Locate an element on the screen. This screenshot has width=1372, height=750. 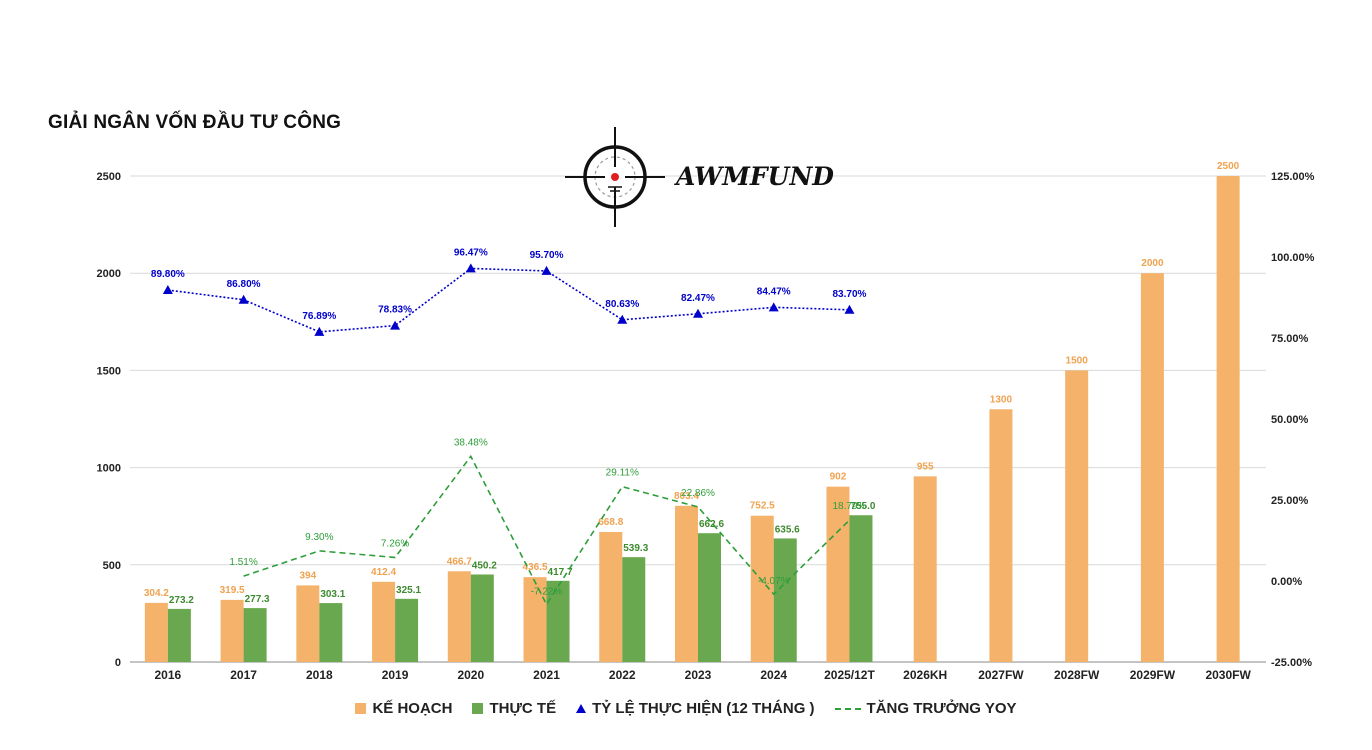
legend-swatch-plan is located at coordinates (361, 708).